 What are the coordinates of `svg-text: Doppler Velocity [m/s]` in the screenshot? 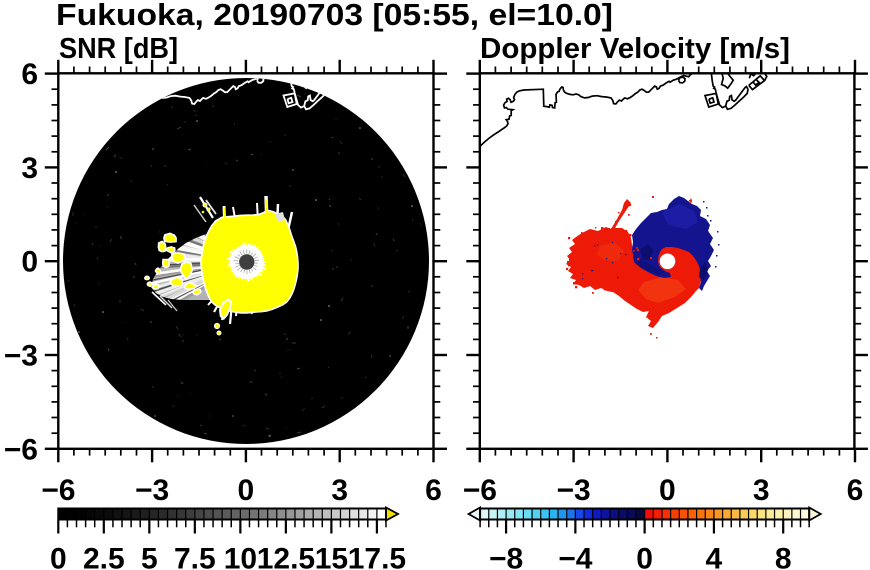 It's located at (635, 49).